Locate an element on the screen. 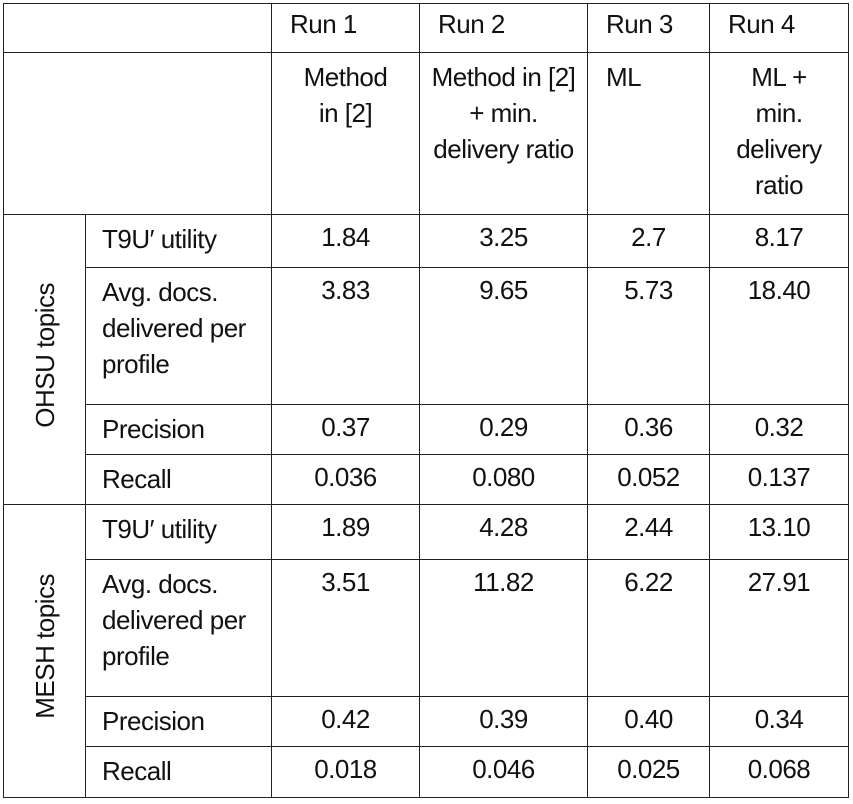  value-cell: 0.025 is located at coordinates (648, 772).